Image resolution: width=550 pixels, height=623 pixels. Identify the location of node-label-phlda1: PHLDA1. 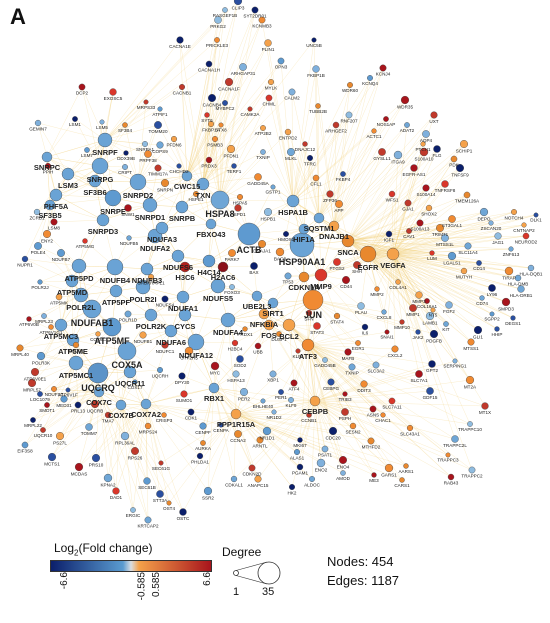
(200, 461).